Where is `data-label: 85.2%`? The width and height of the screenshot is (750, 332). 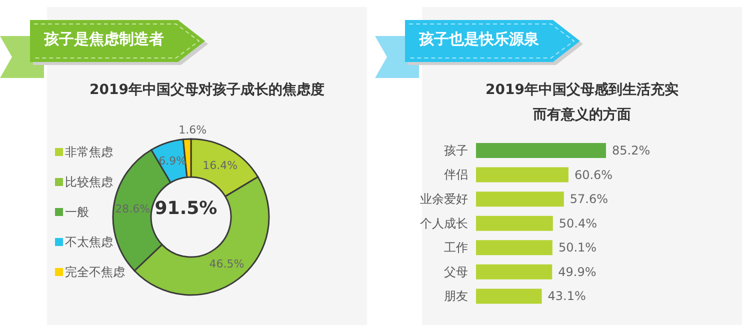 data-label: 85.2% is located at coordinates (631, 151).